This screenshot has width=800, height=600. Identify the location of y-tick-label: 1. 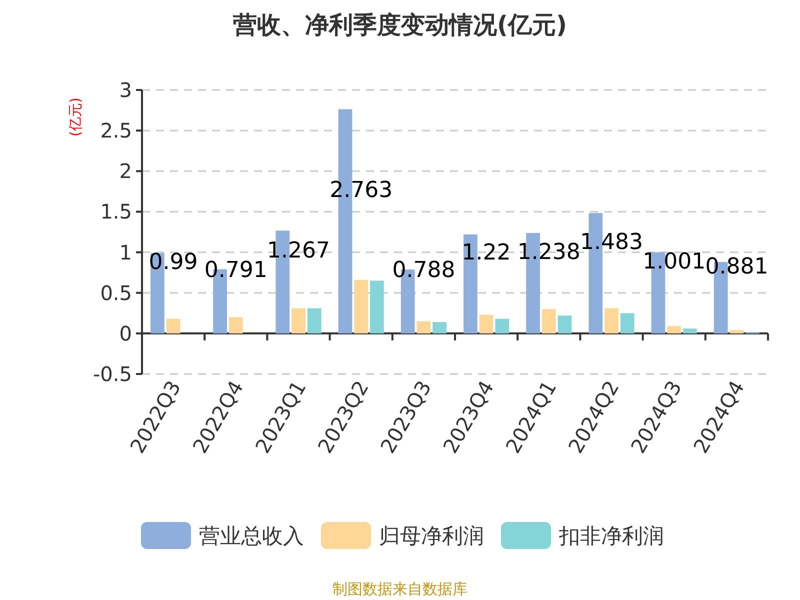
(125, 252).